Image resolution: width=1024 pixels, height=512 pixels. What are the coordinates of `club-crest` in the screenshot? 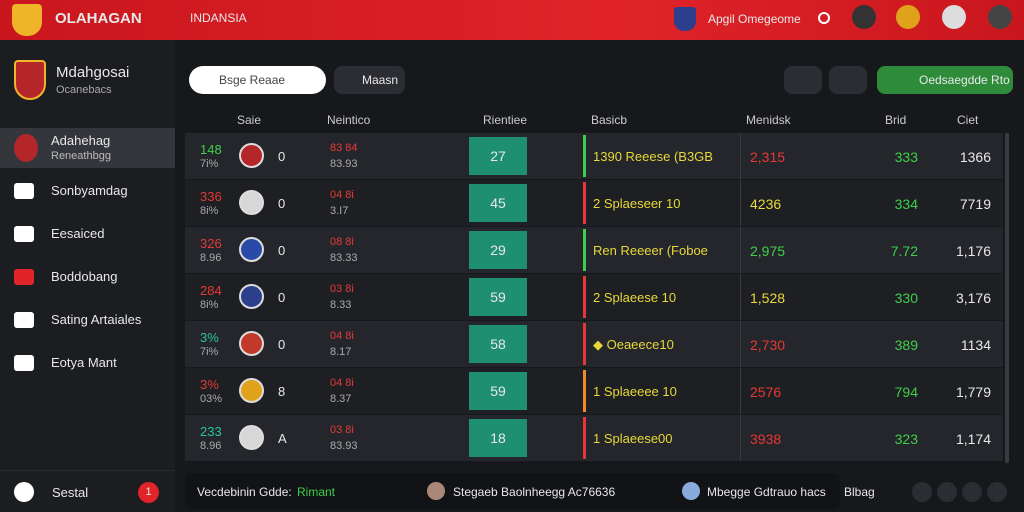 It's located at (30, 80).